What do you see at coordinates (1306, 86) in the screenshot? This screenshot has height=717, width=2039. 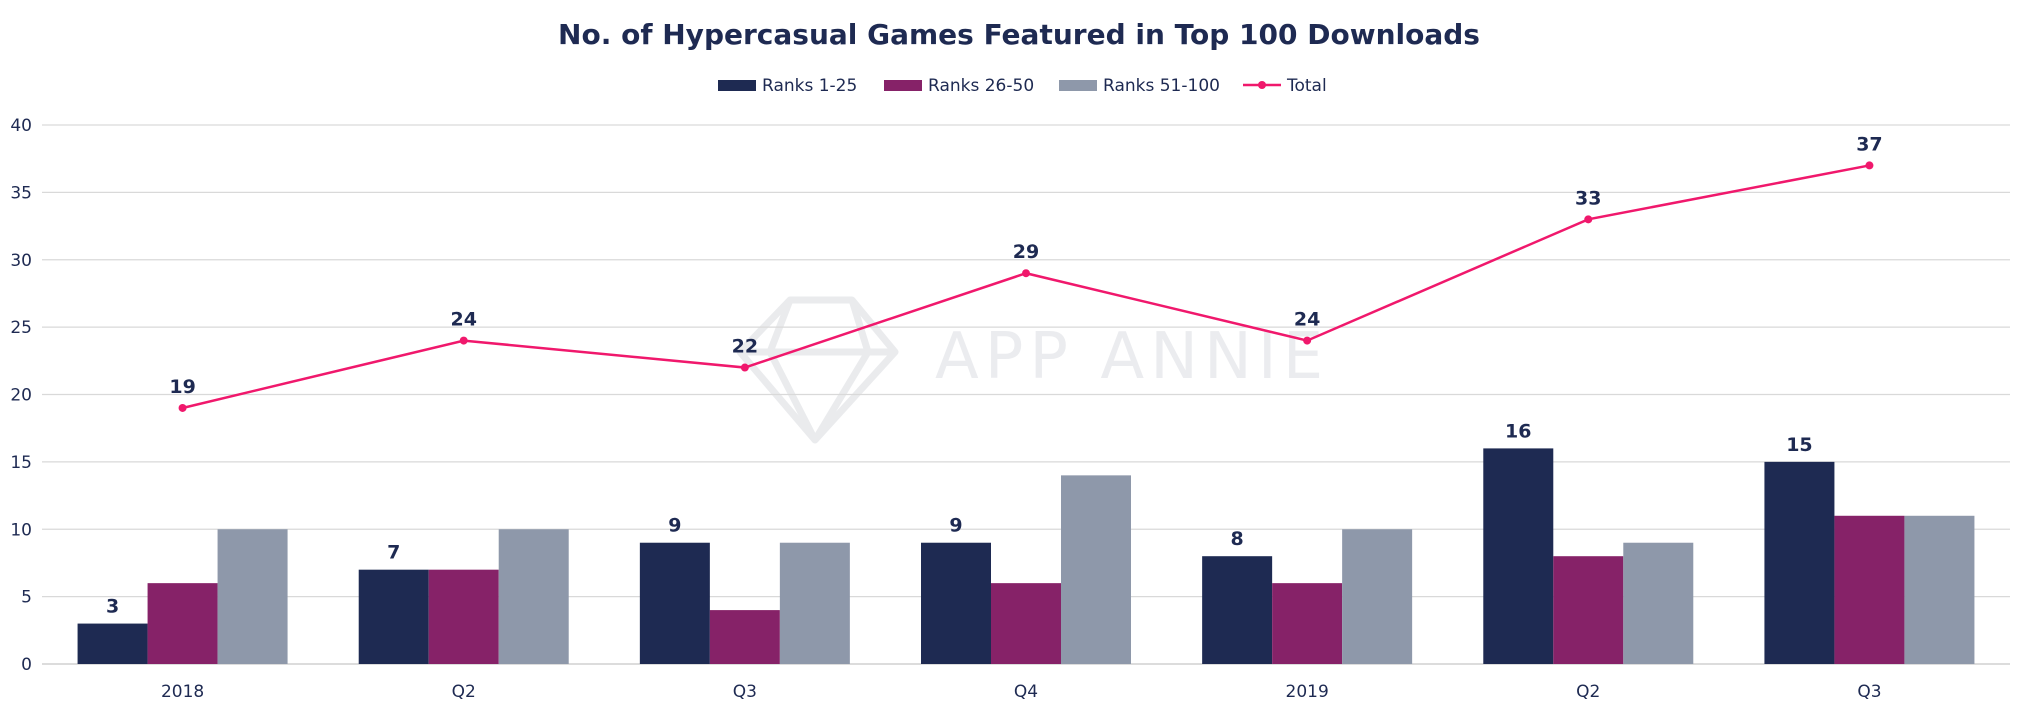 I see `legend-label: Total` at bounding box center [1306, 86].